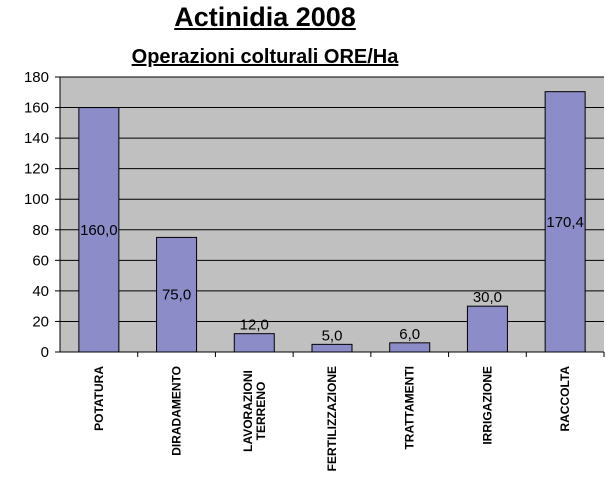  I want to click on data-label: 30,0, so click(487, 297).